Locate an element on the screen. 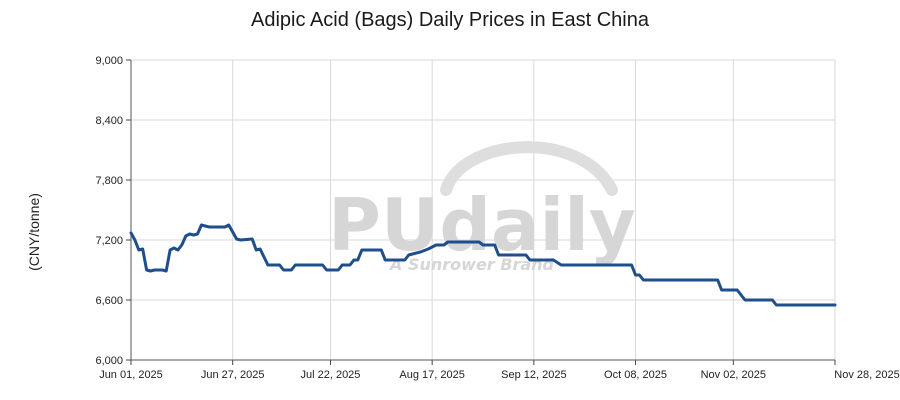 This screenshot has width=900, height=400. x-tick-label: Jun 27, 2025 is located at coordinates (233, 375).